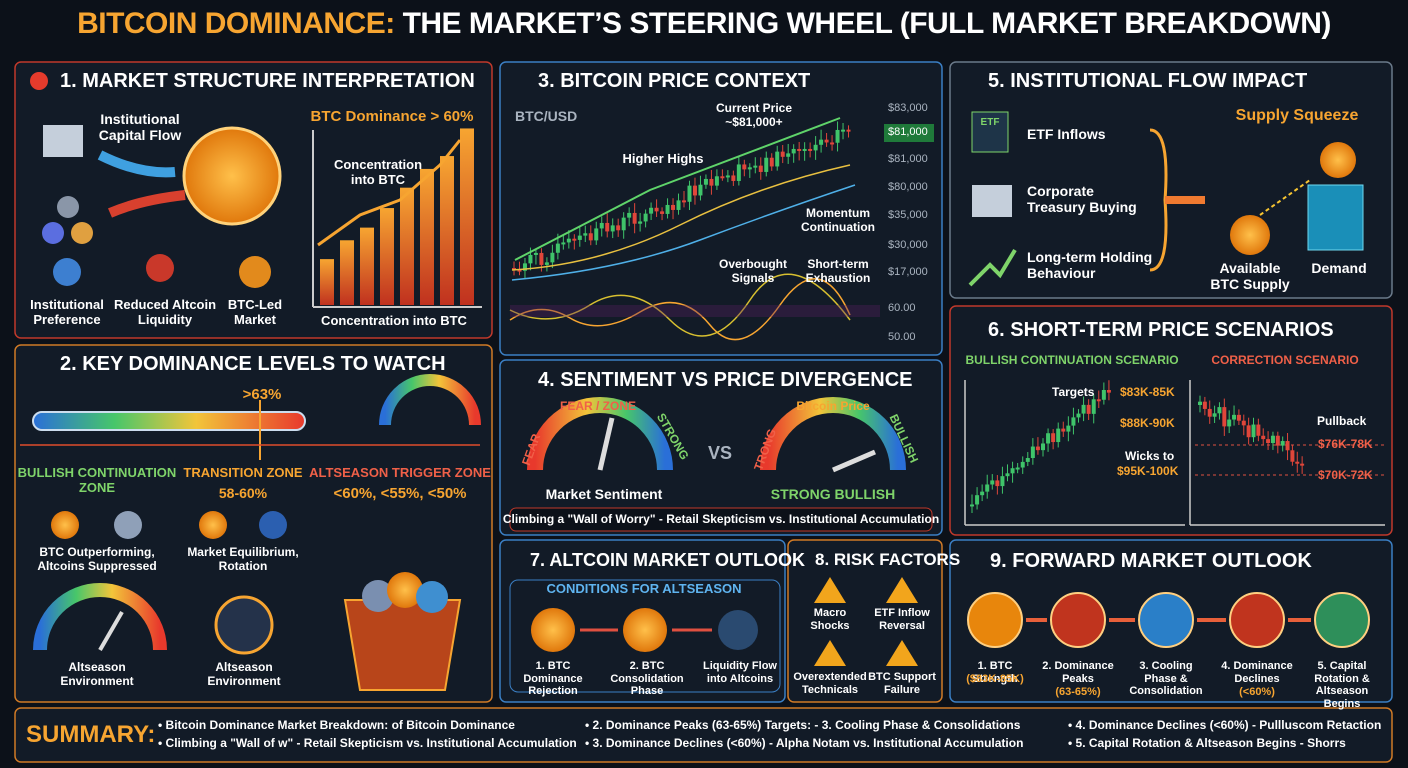 The height and width of the screenshot is (768, 1408). What do you see at coordinates (1072, 360) in the screenshot?
I see `label: BULLISH CONTINUATION SCENARIO` at bounding box center [1072, 360].